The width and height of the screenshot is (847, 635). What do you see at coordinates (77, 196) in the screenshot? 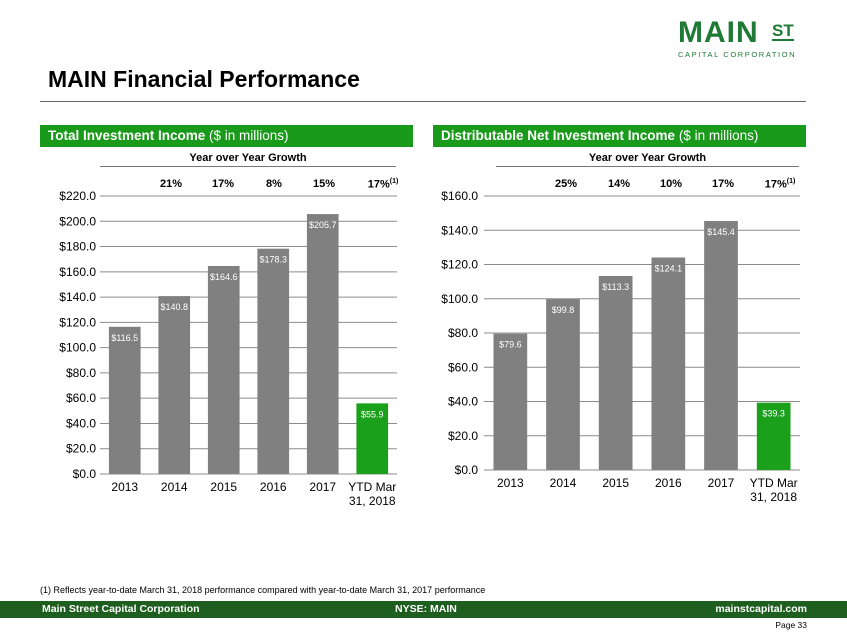
I see `y-tick-label: $220.0` at bounding box center [77, 196].